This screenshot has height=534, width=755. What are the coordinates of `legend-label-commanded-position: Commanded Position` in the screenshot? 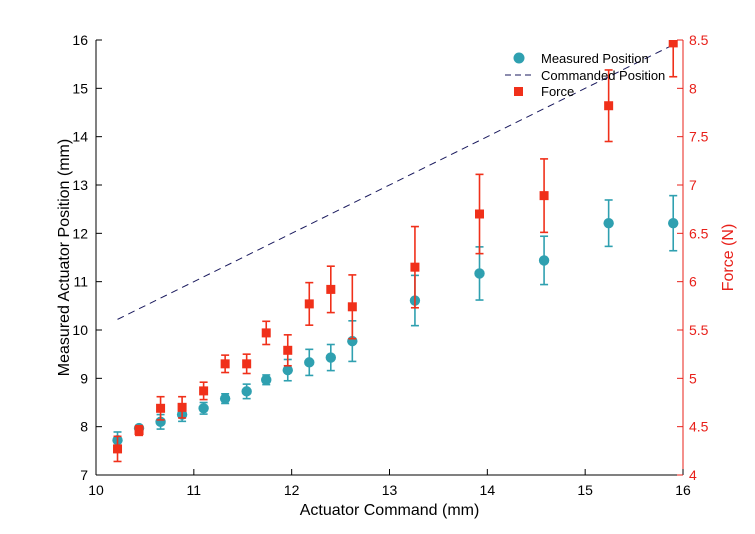 It's located at (603, 75).